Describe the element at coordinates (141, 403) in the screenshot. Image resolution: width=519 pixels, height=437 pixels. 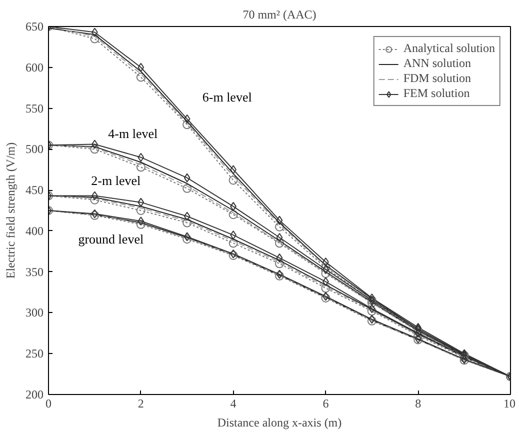
I see `x-tick-label: 2` at that location.